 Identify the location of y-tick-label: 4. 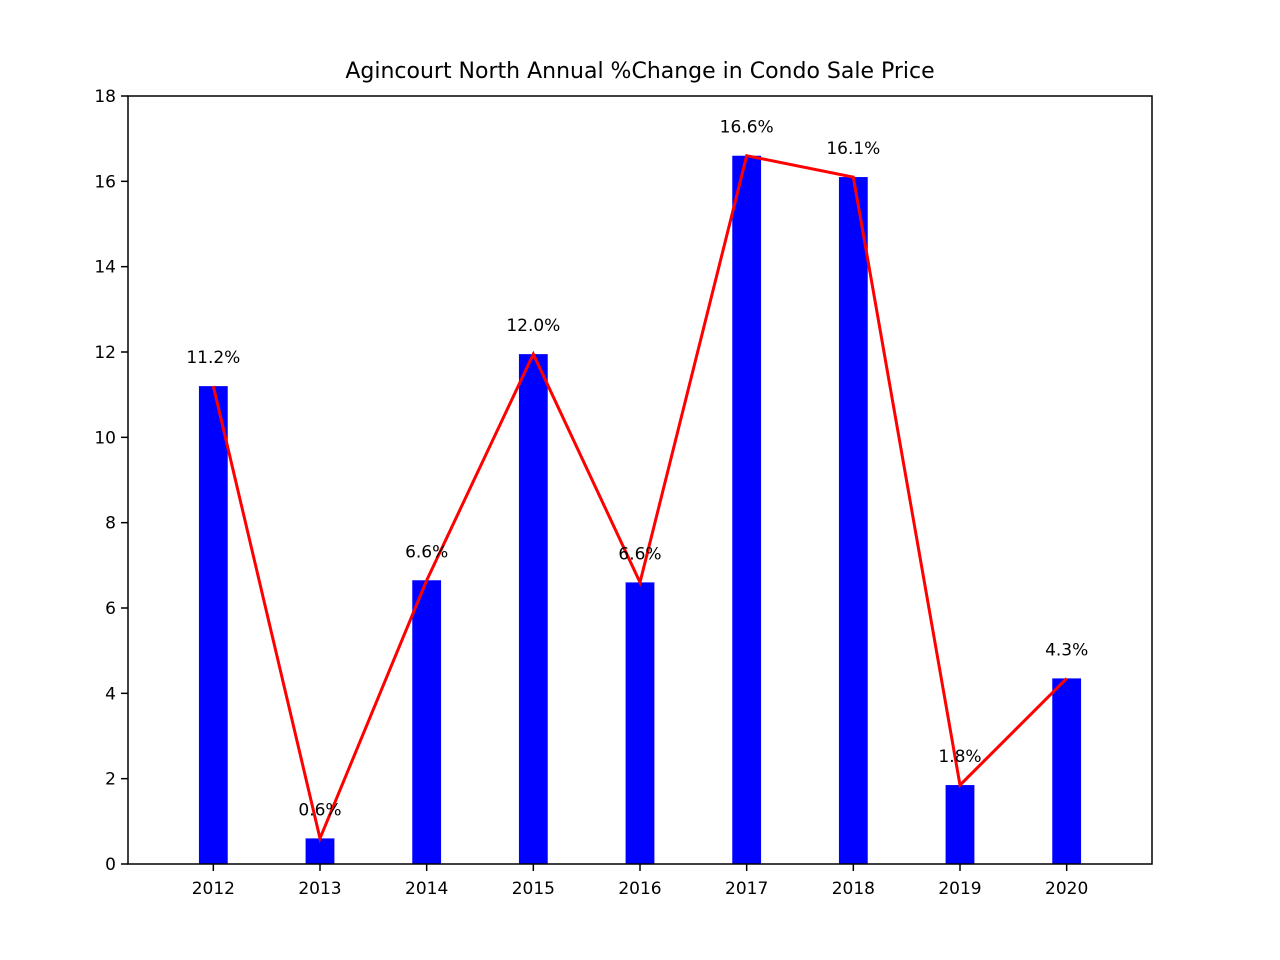
(110, 694).